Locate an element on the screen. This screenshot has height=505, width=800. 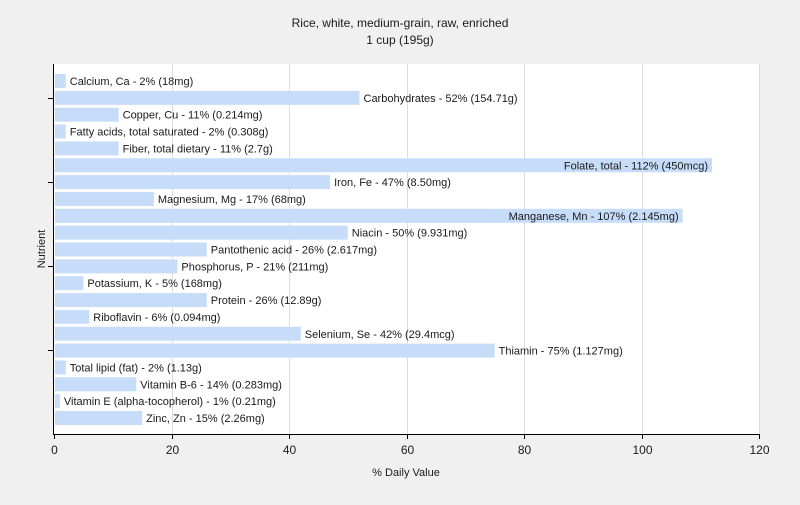
bar-label: Total lipid (fat) - 2% (1.13g) is located at coordinates (136, 368).